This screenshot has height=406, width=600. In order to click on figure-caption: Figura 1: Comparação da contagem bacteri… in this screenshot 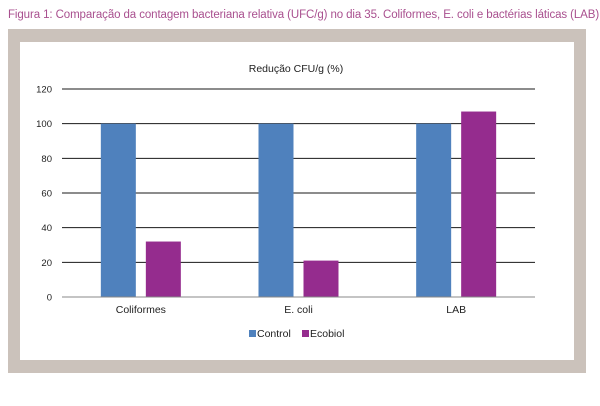, I will do `click(304, 15)`.